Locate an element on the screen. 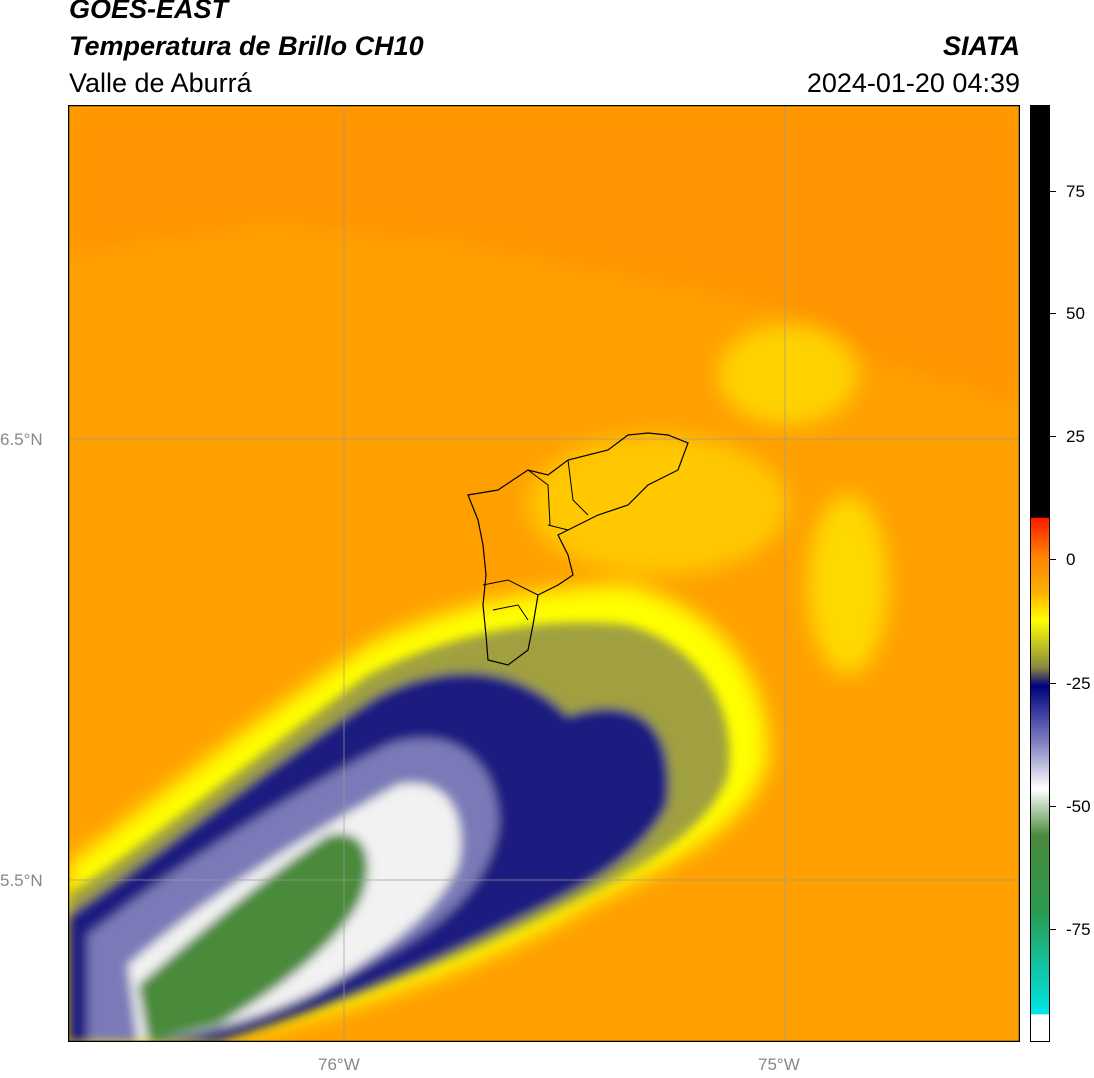 This screenshot has width=1094, height=1078. lat-label: 5.5°N is located at coordinates (21, 880).